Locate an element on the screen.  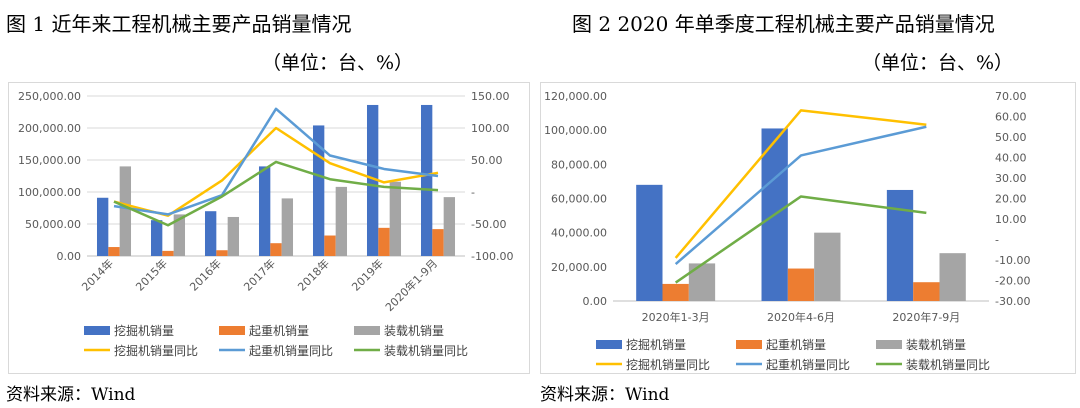
figure-2-title: 图 2 2020 年单季度工程机械主要产品销量情况 is located at coordinates (783, 24).